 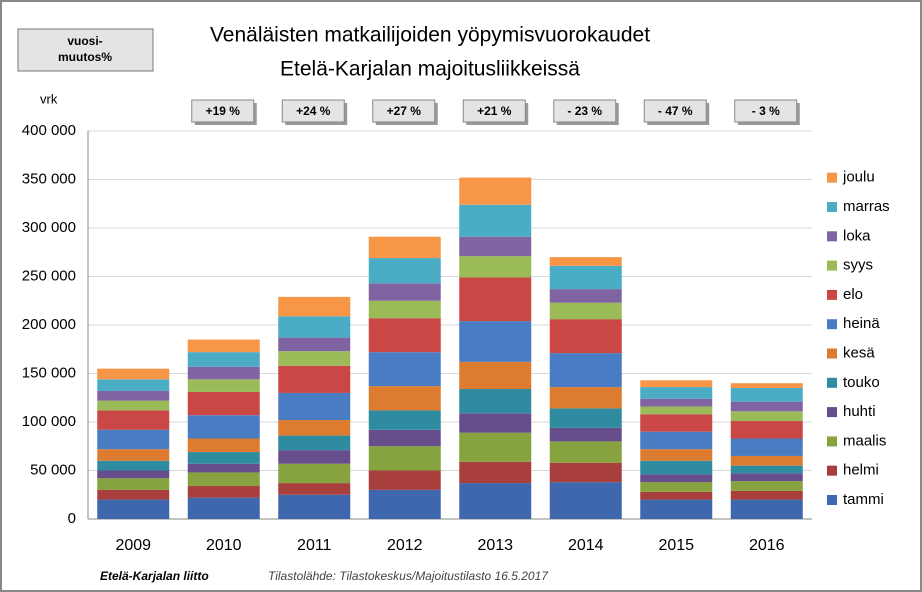 What do you see at coordinates (864, 440) in the screenshot?
I see `legend-label: maalis` at bounding box center [864, 440].